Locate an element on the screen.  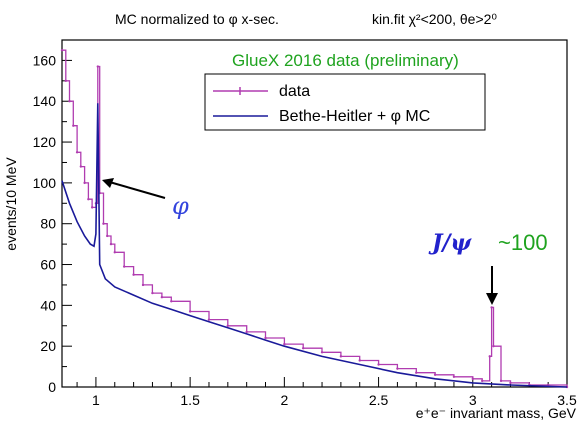
x-tick-label: 3 is located at coordinates (473, 400).